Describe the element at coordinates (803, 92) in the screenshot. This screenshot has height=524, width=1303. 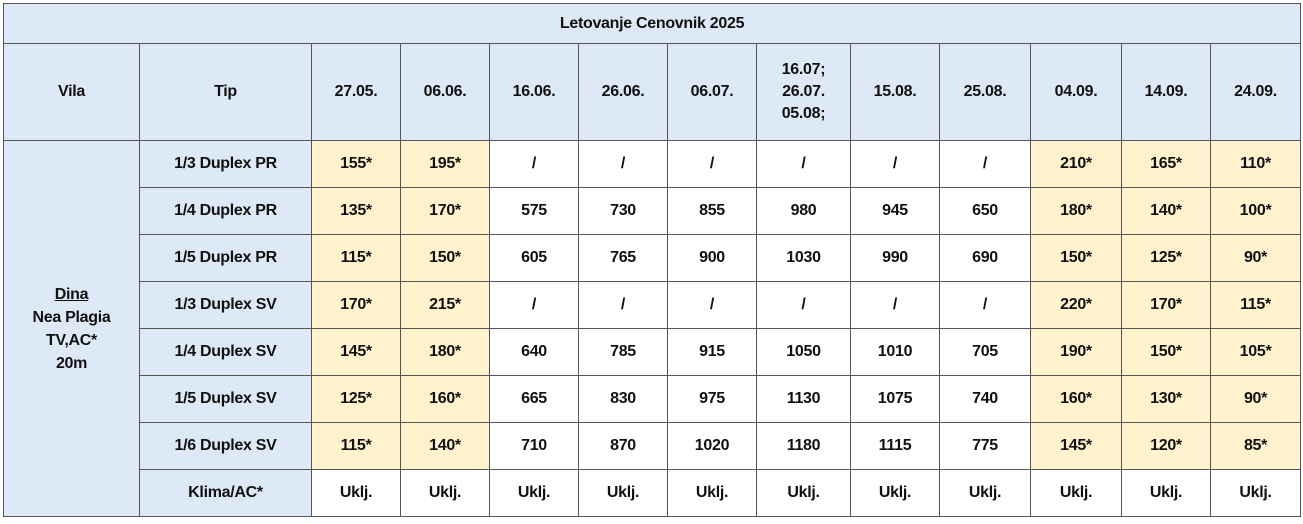
I see `header-date: 16.07; 26.07. 05.08;` at that location.